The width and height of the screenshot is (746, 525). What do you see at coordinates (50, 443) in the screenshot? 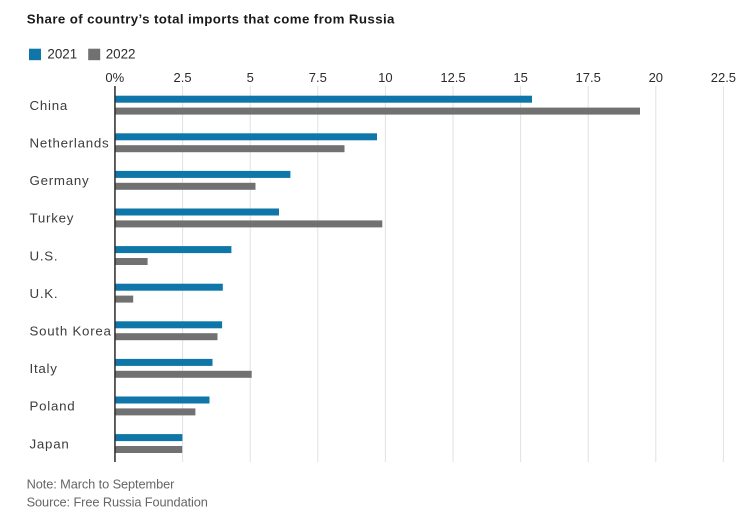
I see `svg-text: Japan` at bounding box center [50, 443].